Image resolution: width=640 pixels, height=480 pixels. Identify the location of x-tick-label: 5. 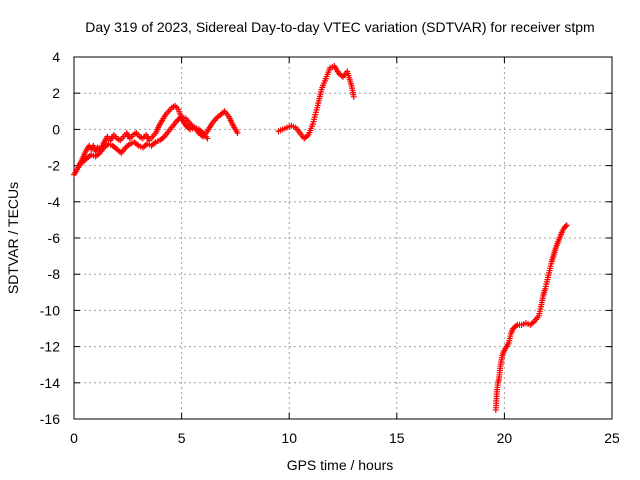
(182, 438).